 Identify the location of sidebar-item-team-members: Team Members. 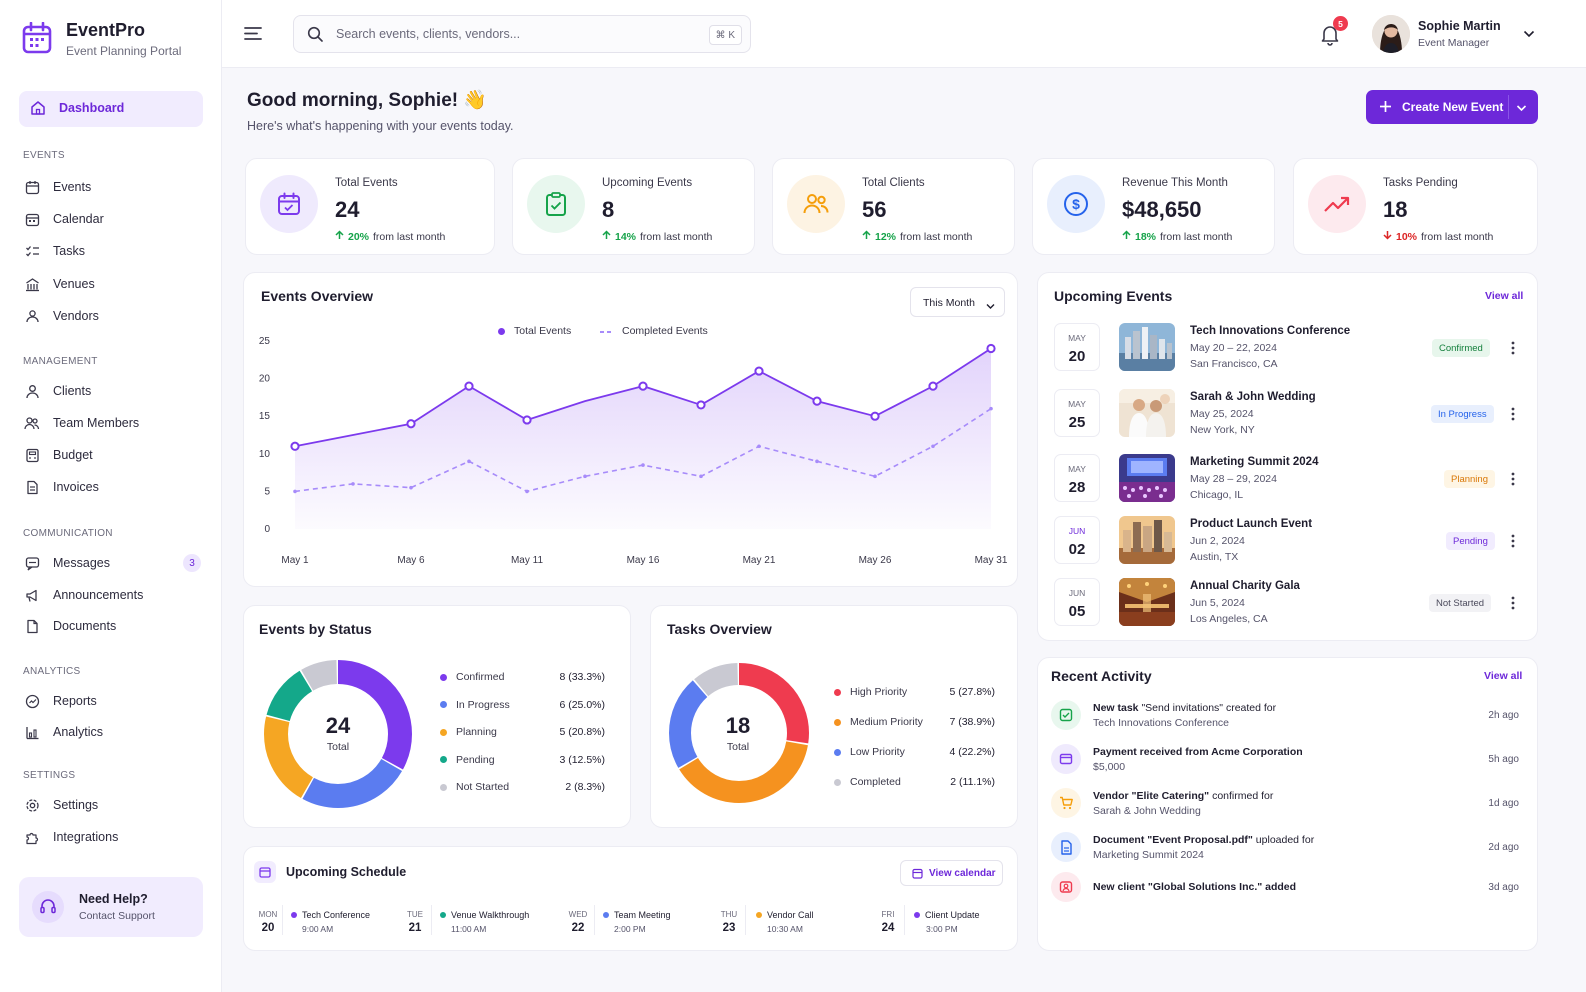
(81, 423).